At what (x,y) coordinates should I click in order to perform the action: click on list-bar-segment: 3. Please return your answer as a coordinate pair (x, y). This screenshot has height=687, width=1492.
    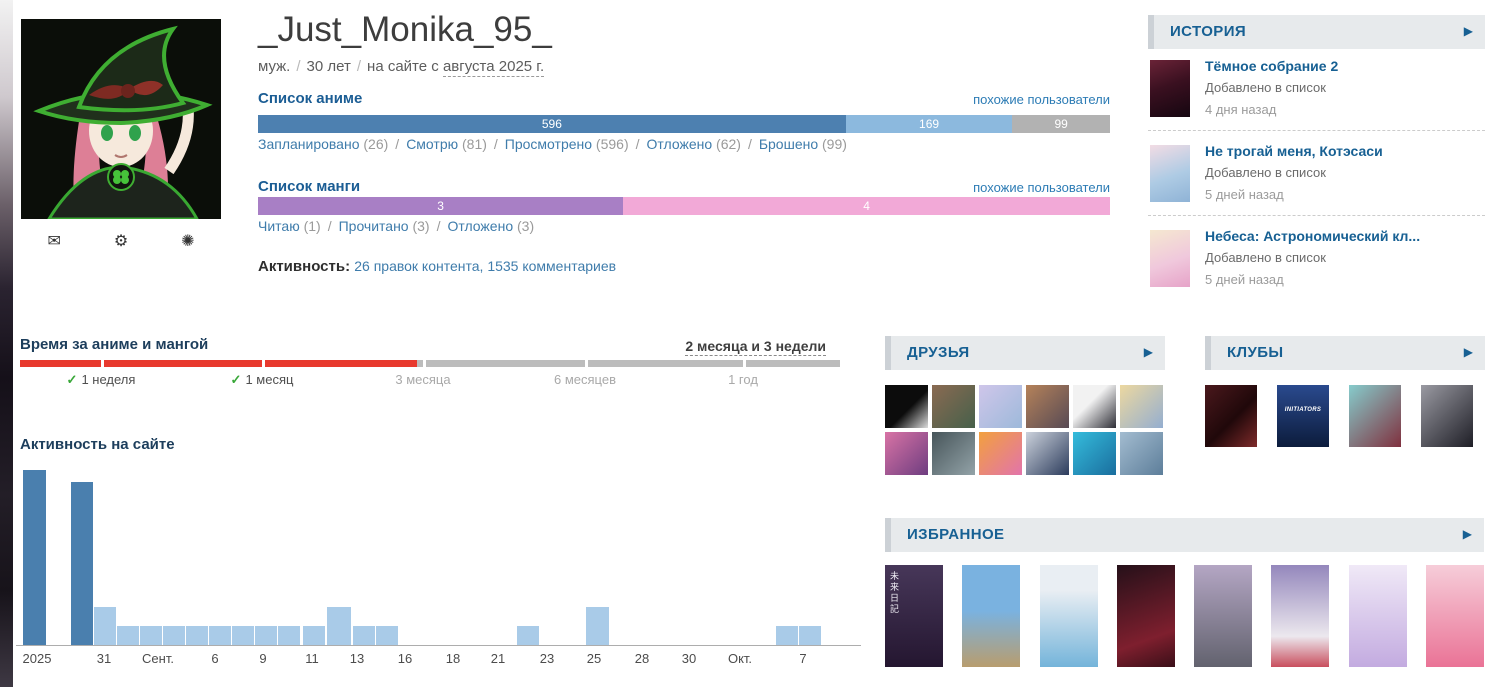
    Looking at the image, I should click on (441, 206).